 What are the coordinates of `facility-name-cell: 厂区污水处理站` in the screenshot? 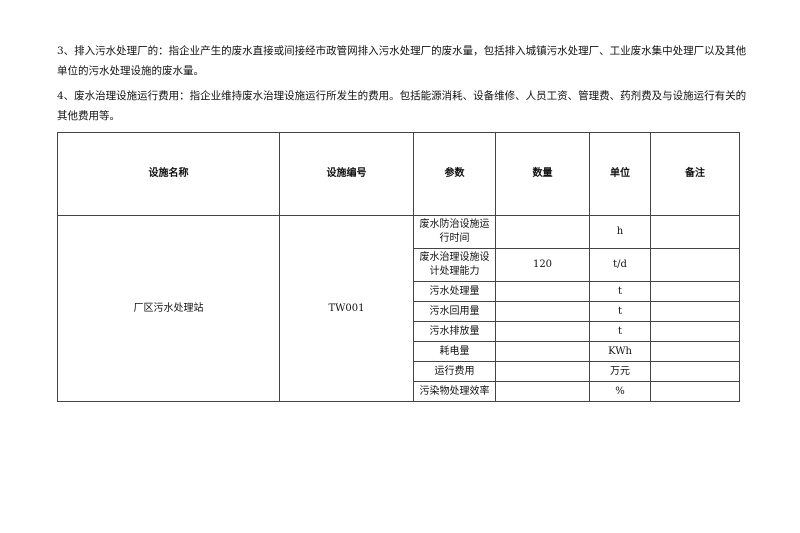 It's located at (168, 308).